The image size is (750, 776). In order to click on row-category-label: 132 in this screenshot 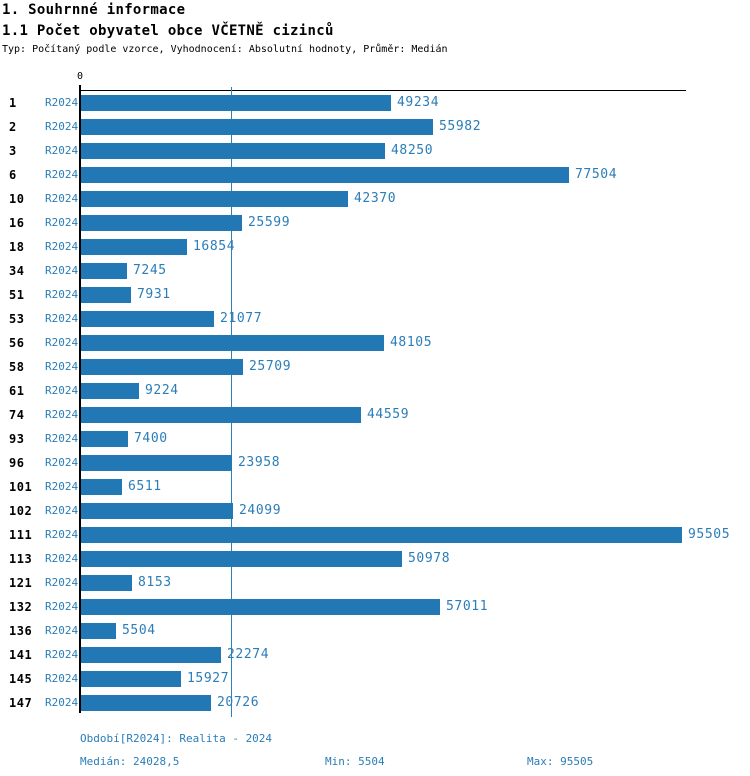, I will do `click(21, 607)`.